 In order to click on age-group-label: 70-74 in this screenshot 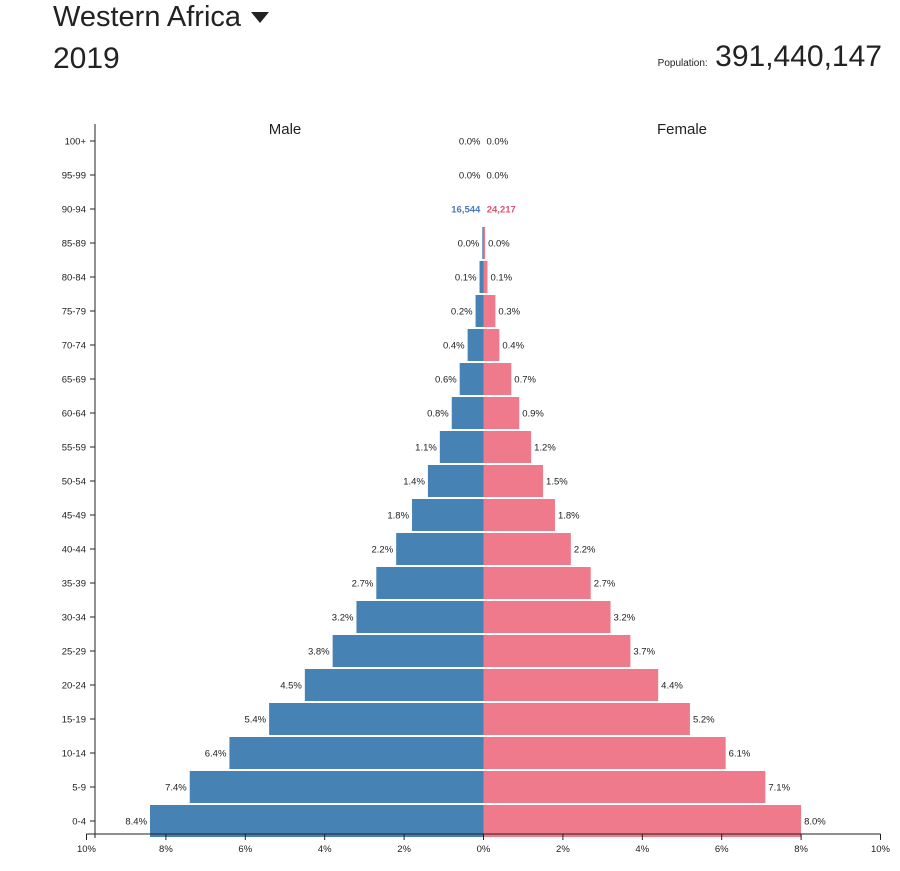, I will do `click(74, 346)`.